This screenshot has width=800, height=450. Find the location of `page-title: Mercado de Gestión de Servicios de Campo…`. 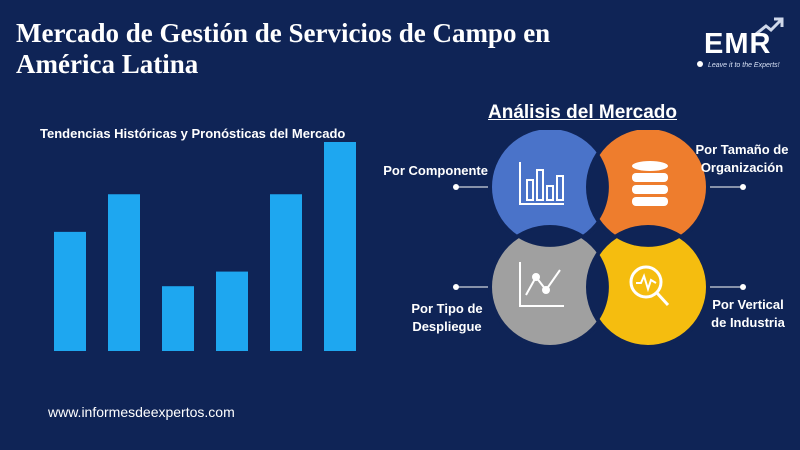

page-title: Mercado de Gestión de Servicios de Campo… is located at coordinates (283, 48).